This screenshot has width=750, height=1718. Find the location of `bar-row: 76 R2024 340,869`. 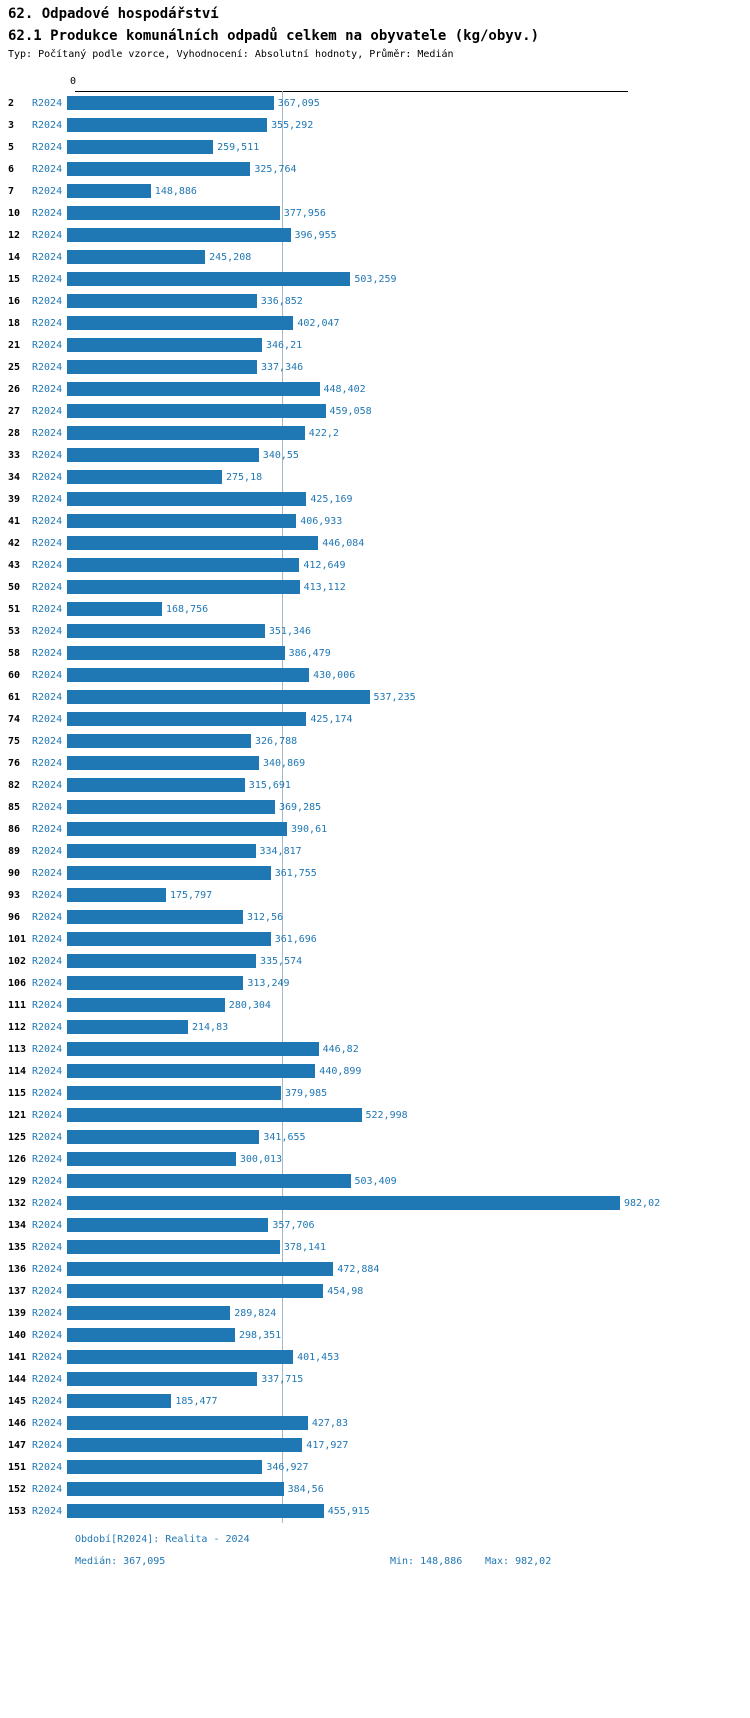

bar-row: 76 R2024 340,869 is located at coordinates (375, 763).